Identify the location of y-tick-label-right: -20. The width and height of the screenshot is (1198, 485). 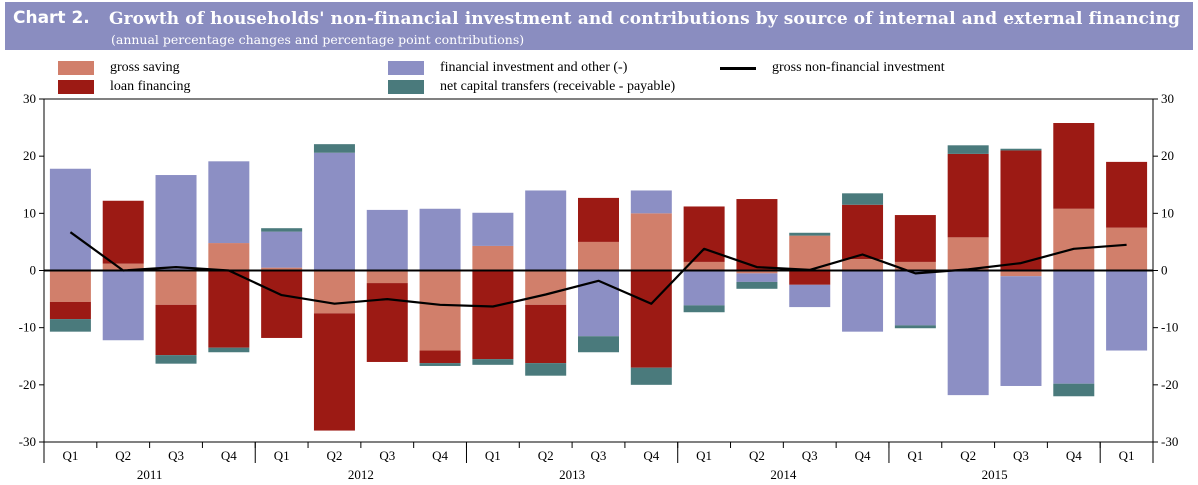
(1169, 384).